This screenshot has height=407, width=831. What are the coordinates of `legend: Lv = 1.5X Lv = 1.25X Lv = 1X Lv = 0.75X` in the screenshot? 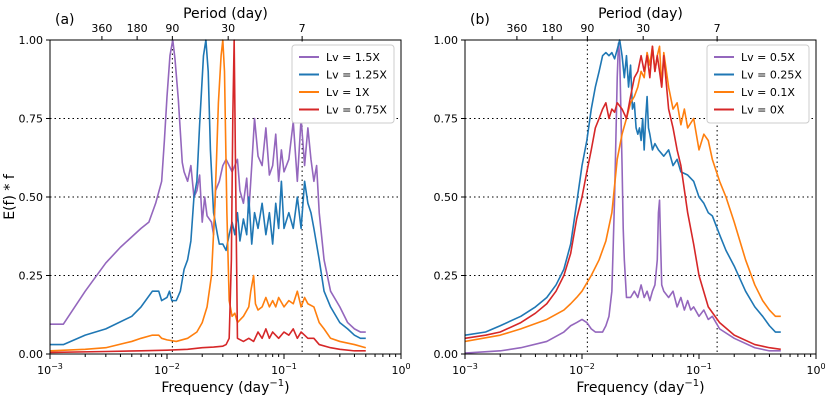 It's located at (343, 84).